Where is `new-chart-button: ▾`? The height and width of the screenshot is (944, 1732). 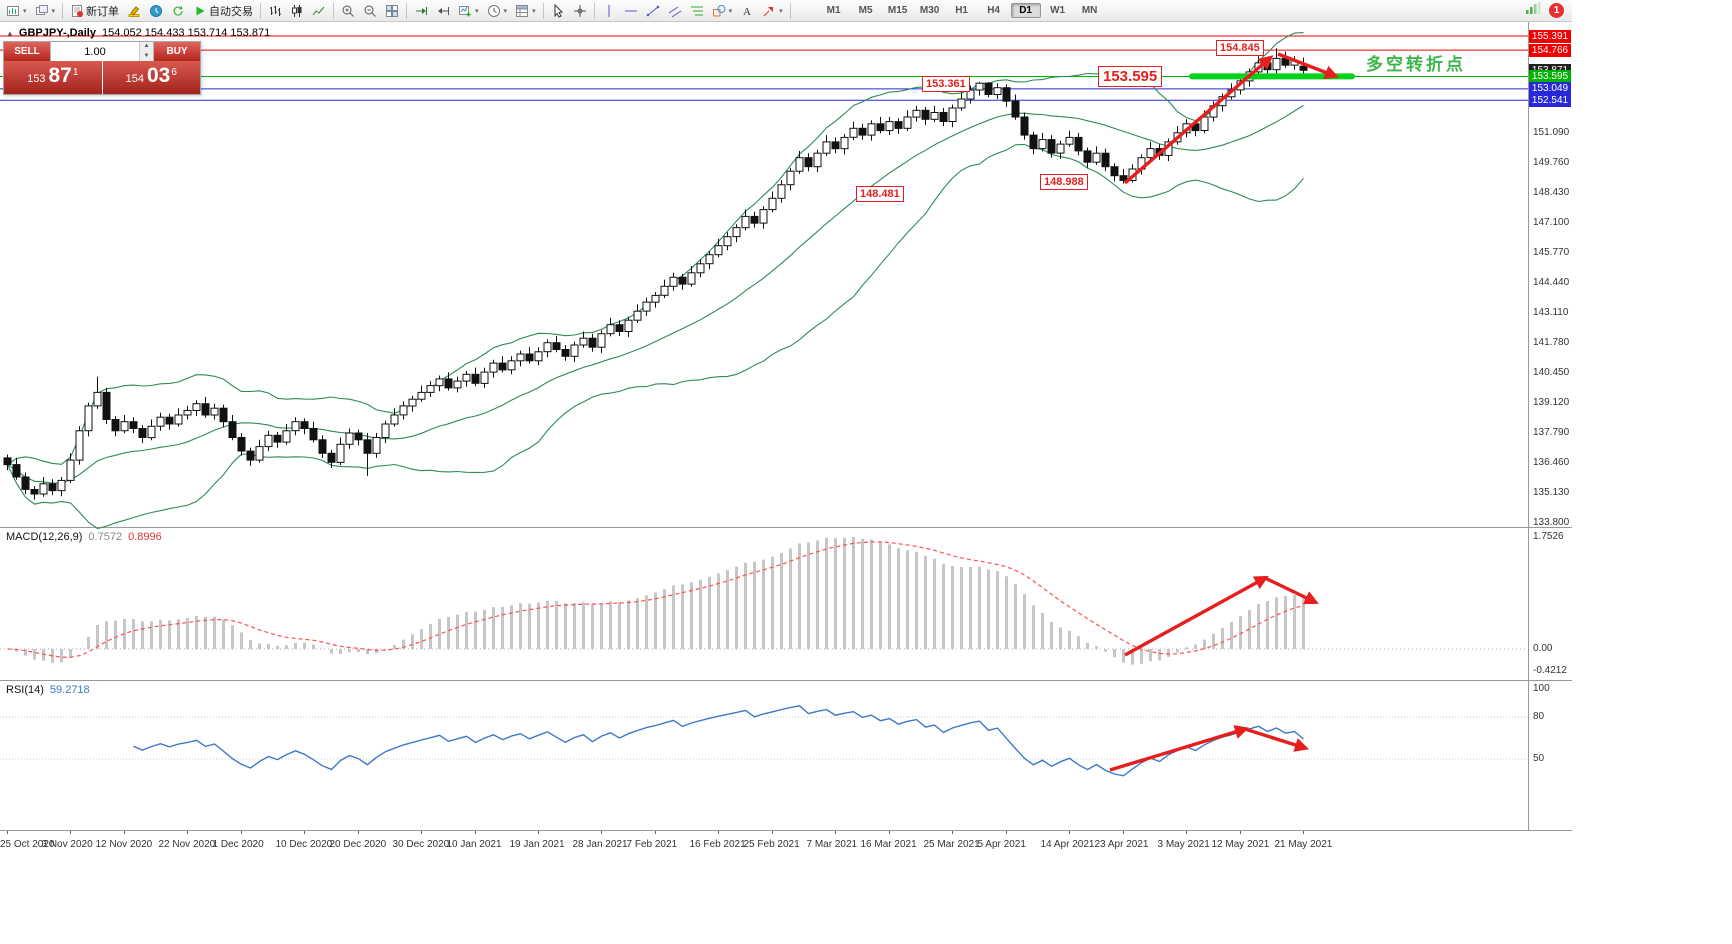 new-chart-button: ▾ is located at coordinates (16, 11).